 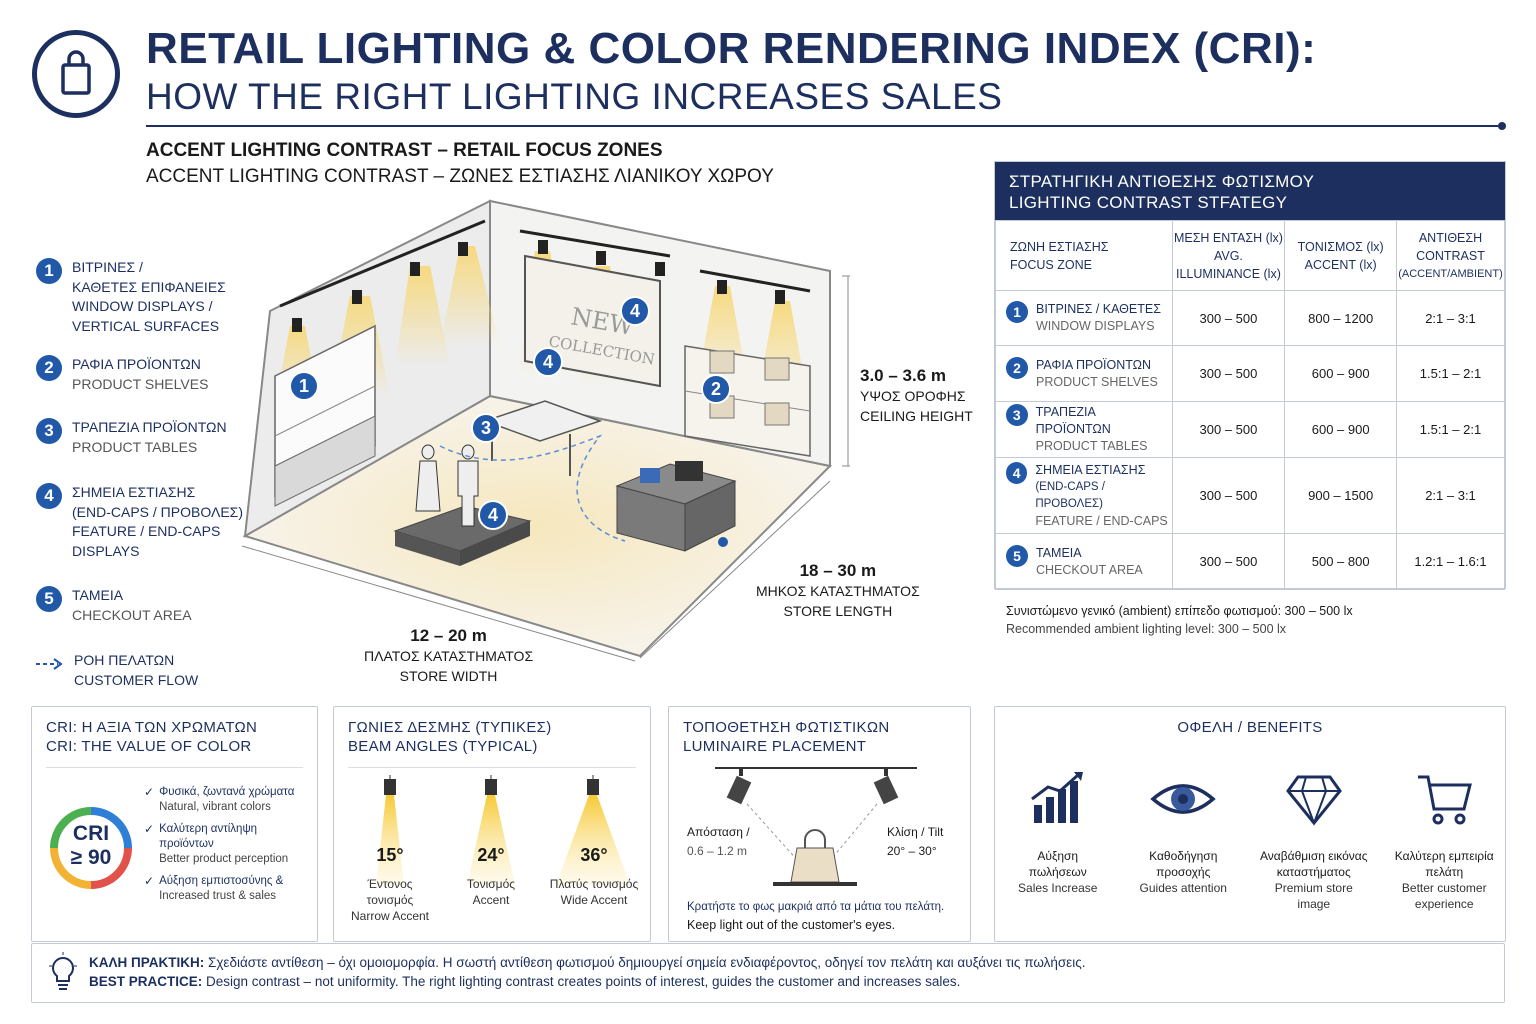 I want to click on best-practice-banner, so click(x=768, y=973).